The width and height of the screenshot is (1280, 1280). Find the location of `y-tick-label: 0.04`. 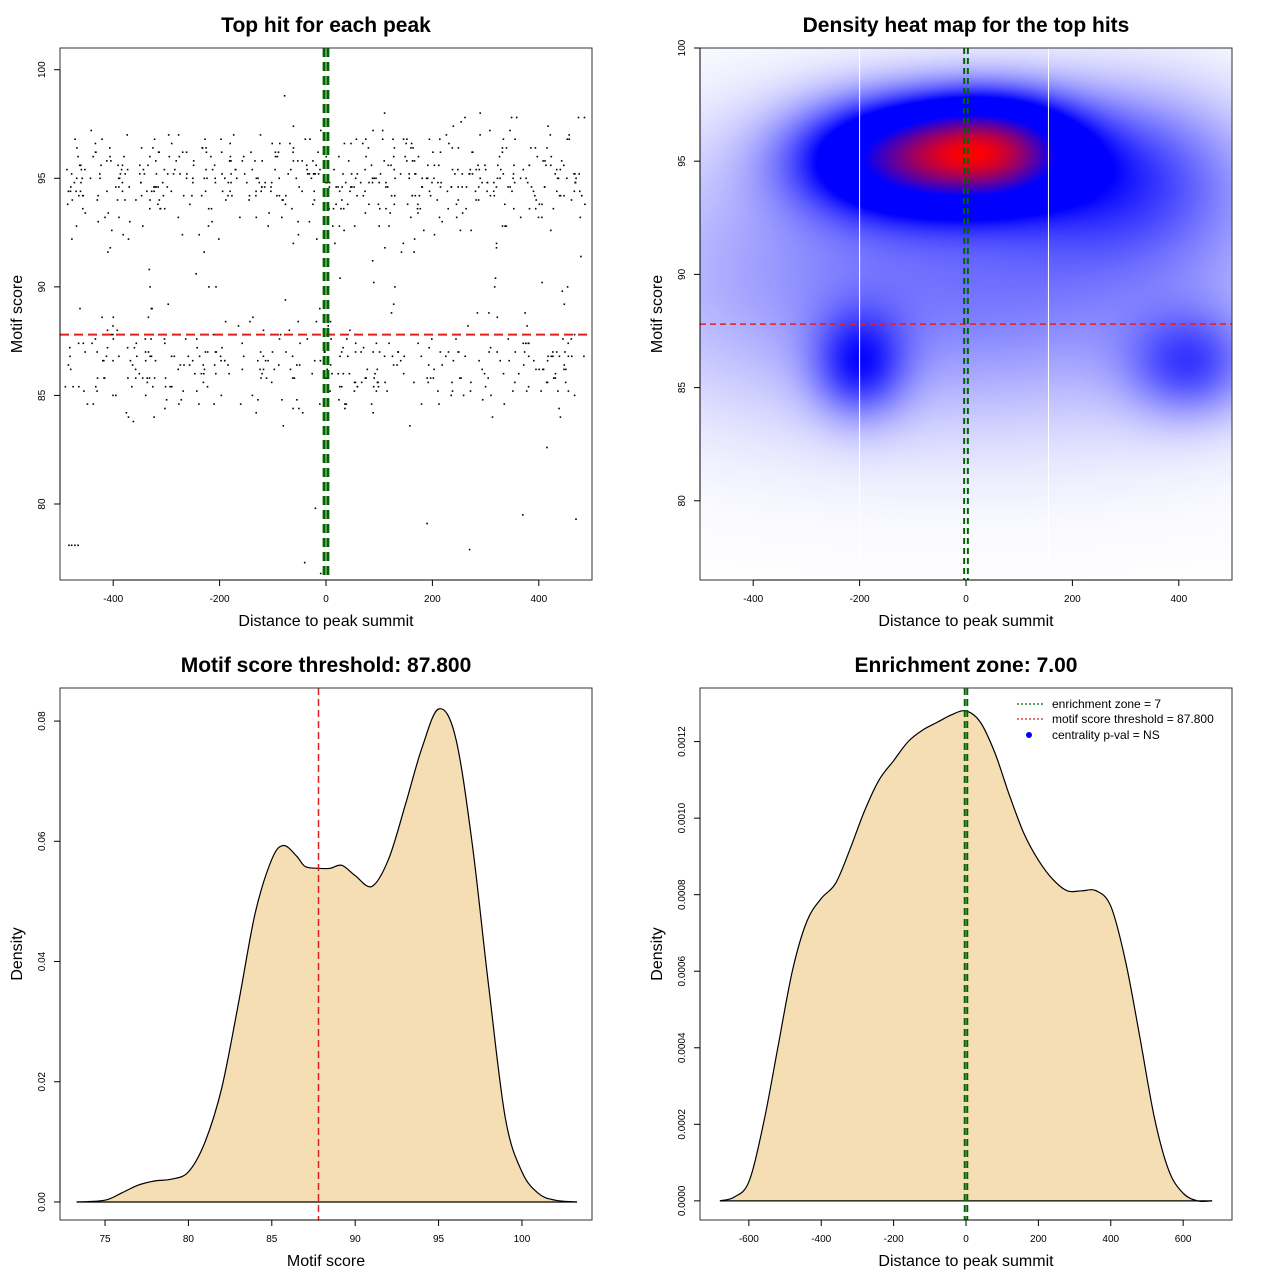

y-tick-label: 0.04 is located at coordinates (42, 961).